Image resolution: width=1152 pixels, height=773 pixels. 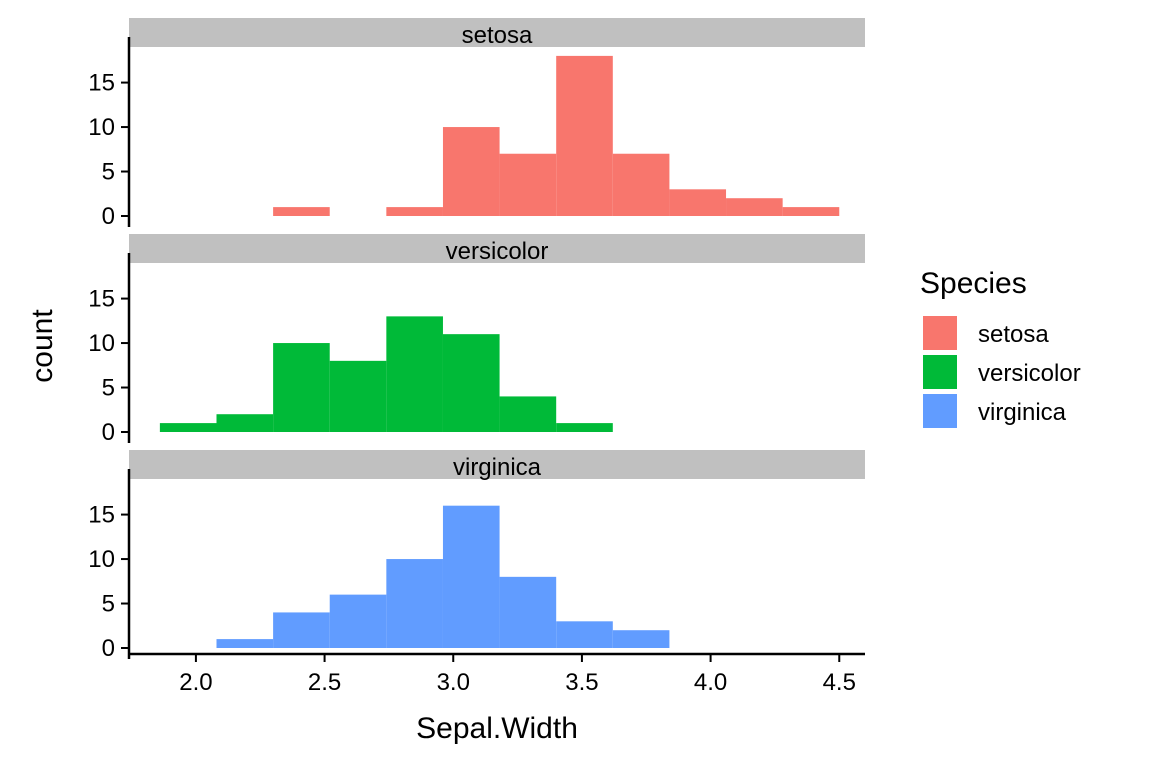 What do you see at coordinates (42, 346) in the screenshot?
I see `y-axis-title: count` at bounding box center [42, 346].